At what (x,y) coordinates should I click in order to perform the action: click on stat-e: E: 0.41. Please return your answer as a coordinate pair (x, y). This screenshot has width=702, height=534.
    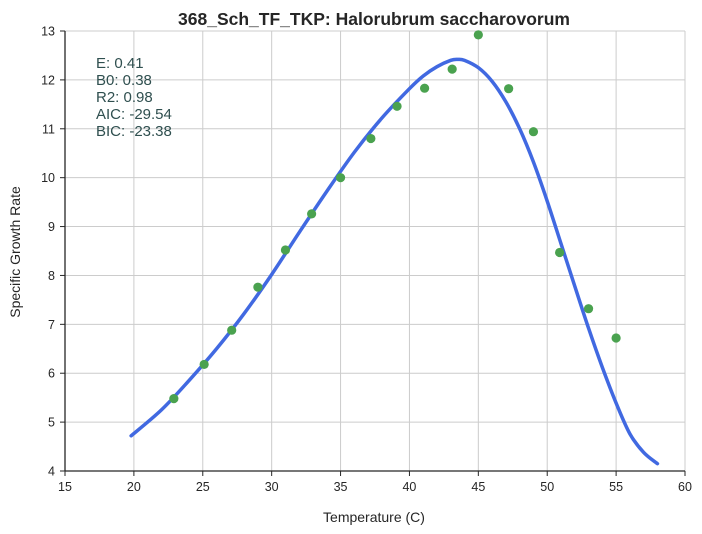
    Looking at the image, I should click on (120, 63).